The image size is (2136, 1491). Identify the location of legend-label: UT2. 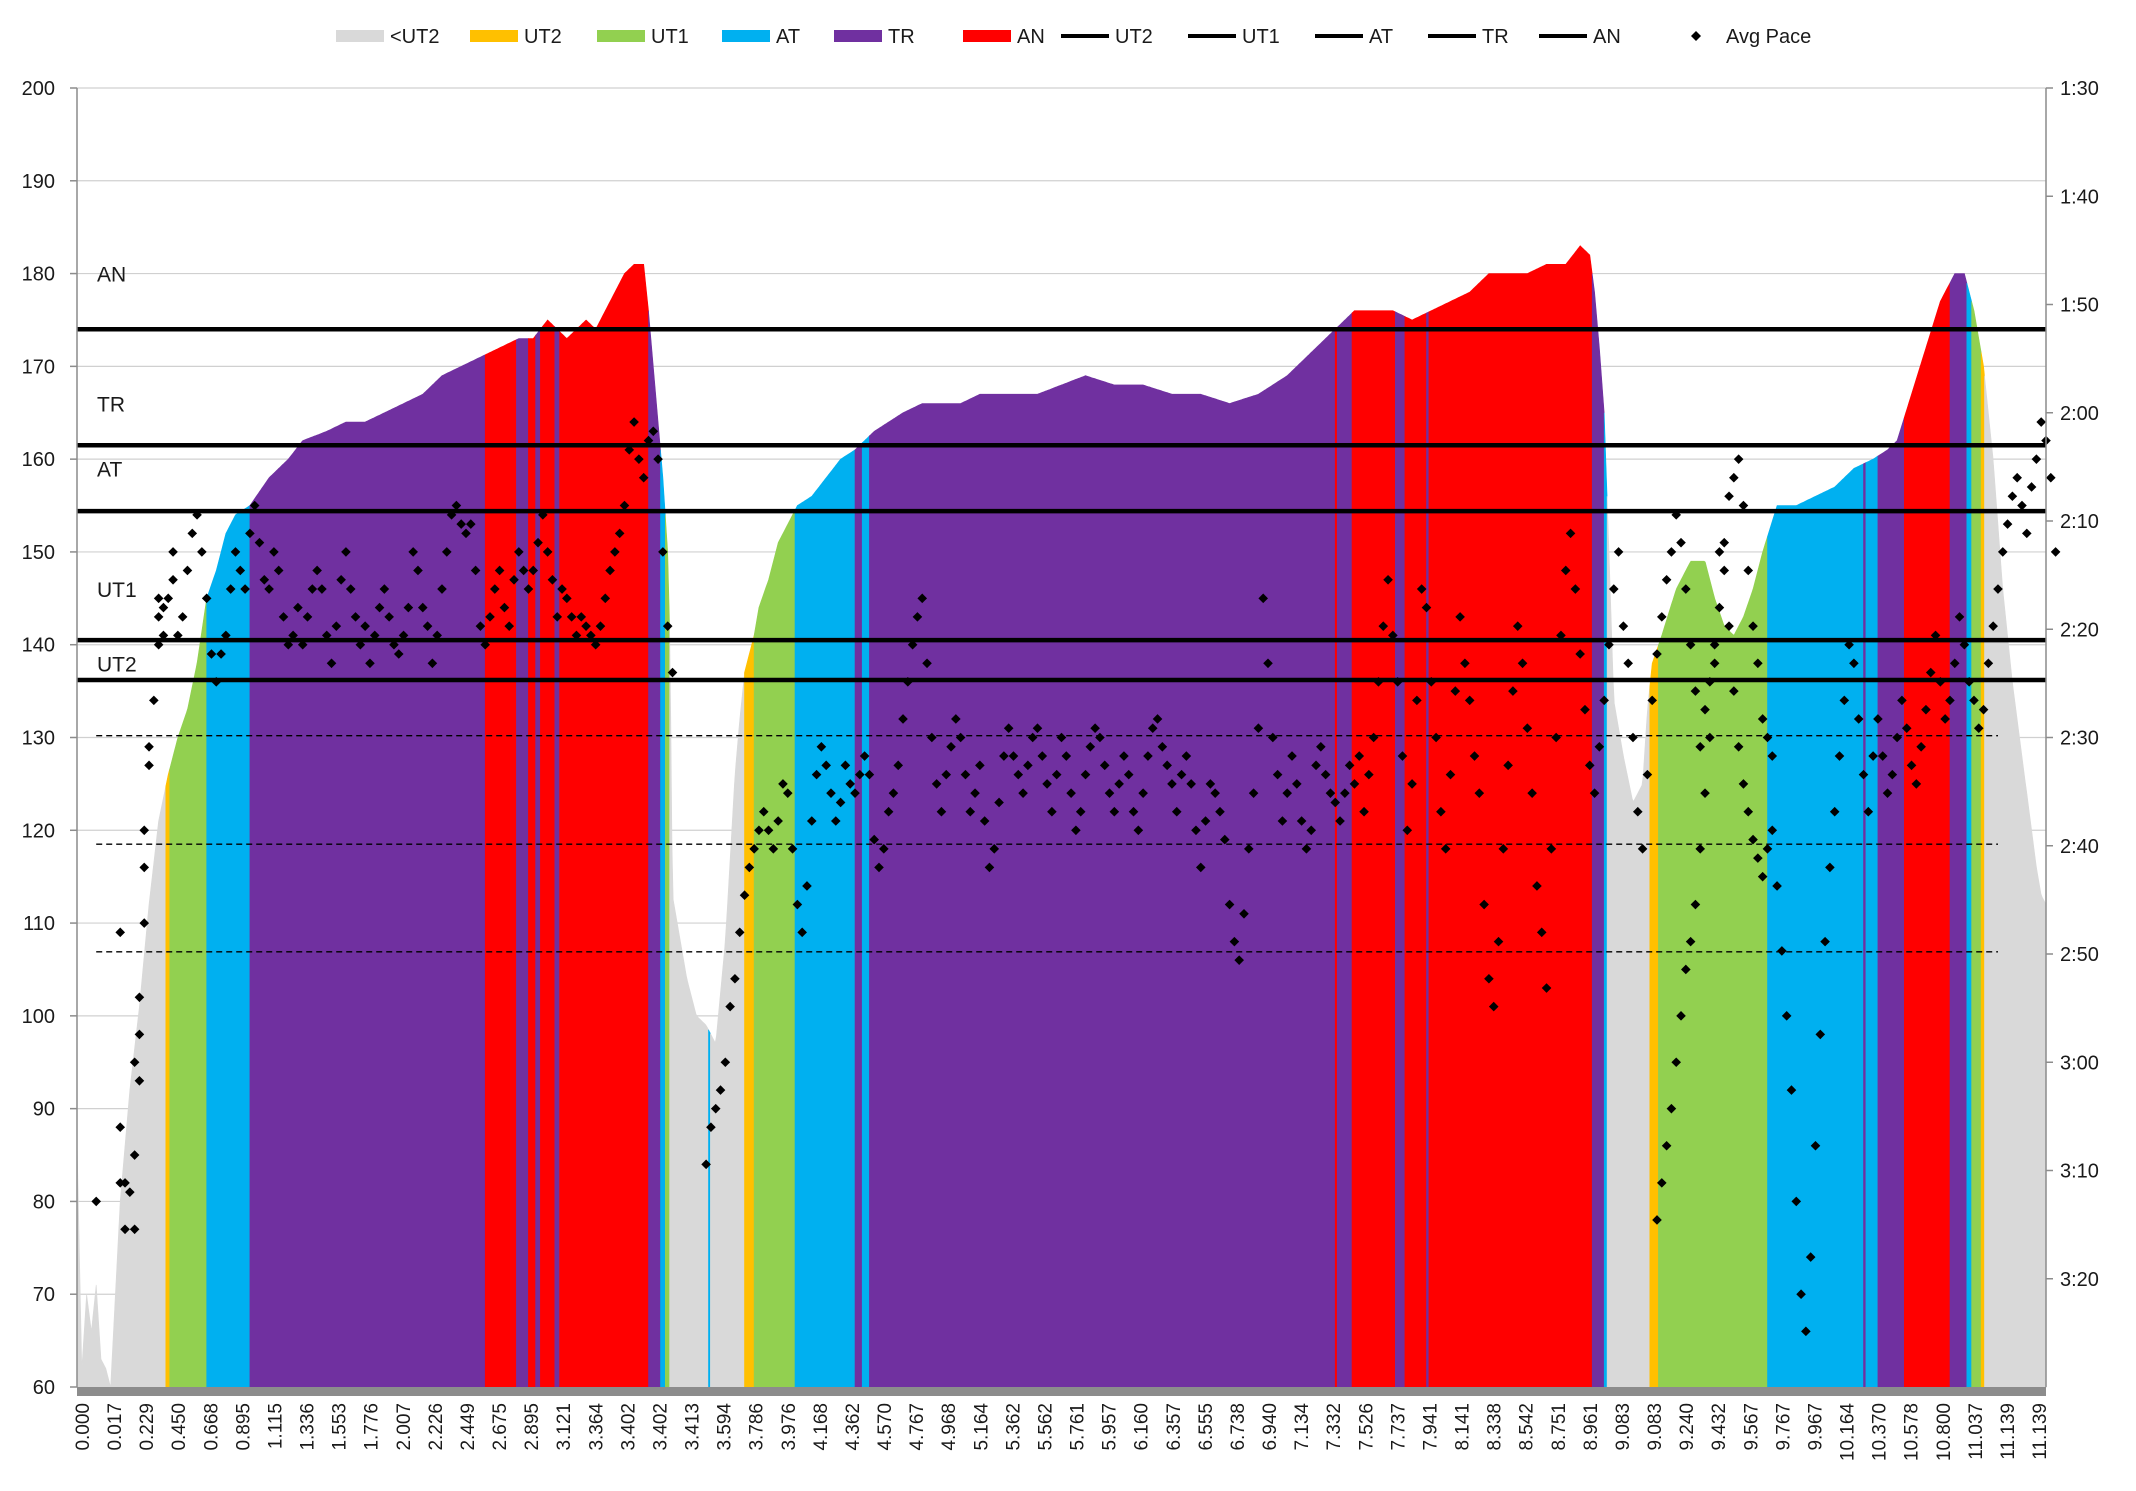
(1134, 37).